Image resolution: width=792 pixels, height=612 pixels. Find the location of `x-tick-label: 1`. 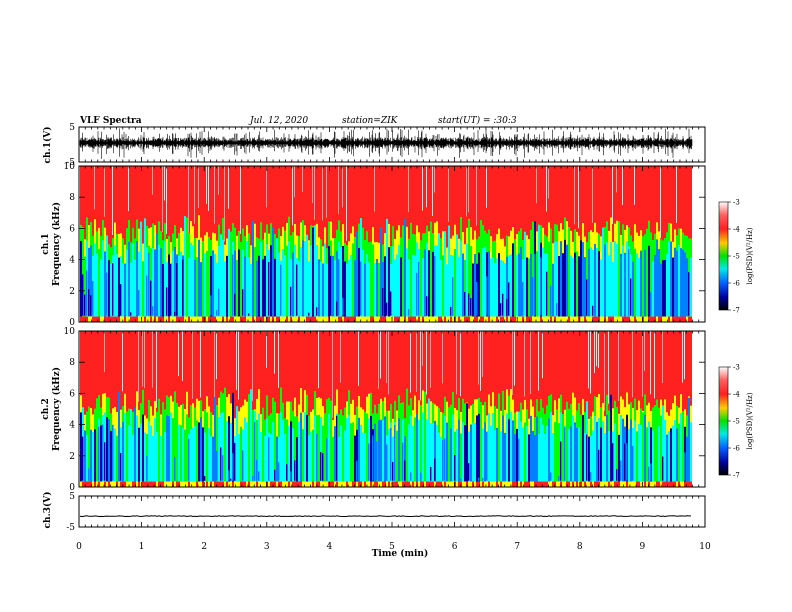

x-tick-label: 1 is located at coordinates (142, 547).